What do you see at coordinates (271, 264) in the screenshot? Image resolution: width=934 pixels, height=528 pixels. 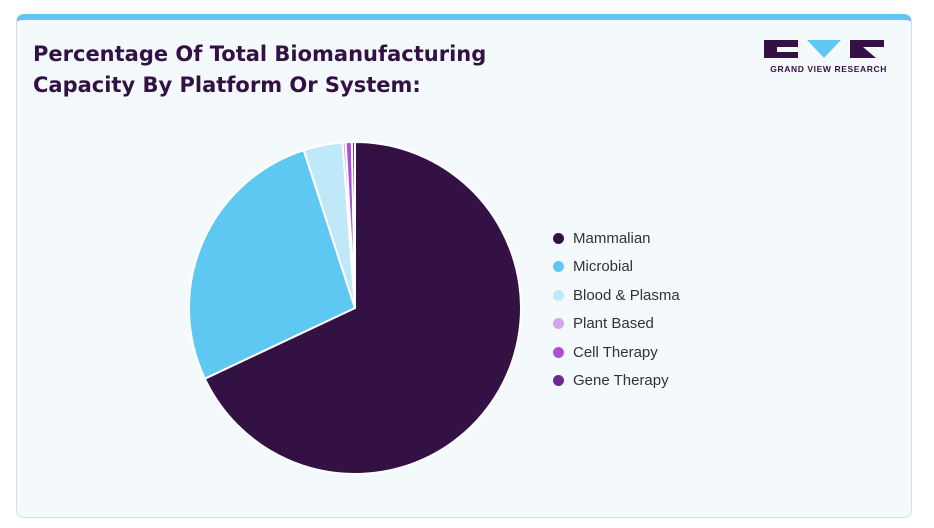 I see `pie-slice-microbial` at bounding box center [271, 264].